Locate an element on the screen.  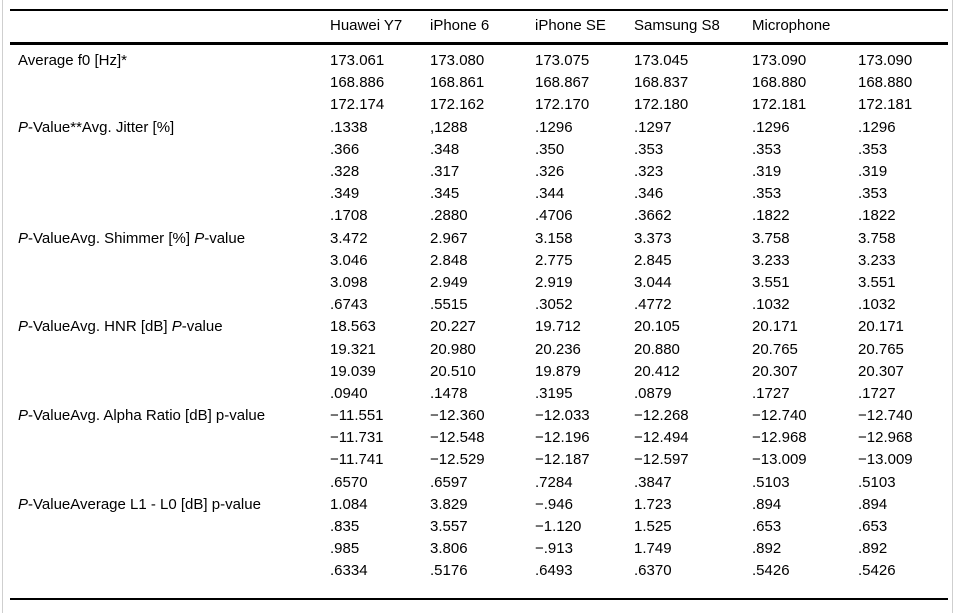
table-cell: 172.180 is located at coordinates (661, 105).